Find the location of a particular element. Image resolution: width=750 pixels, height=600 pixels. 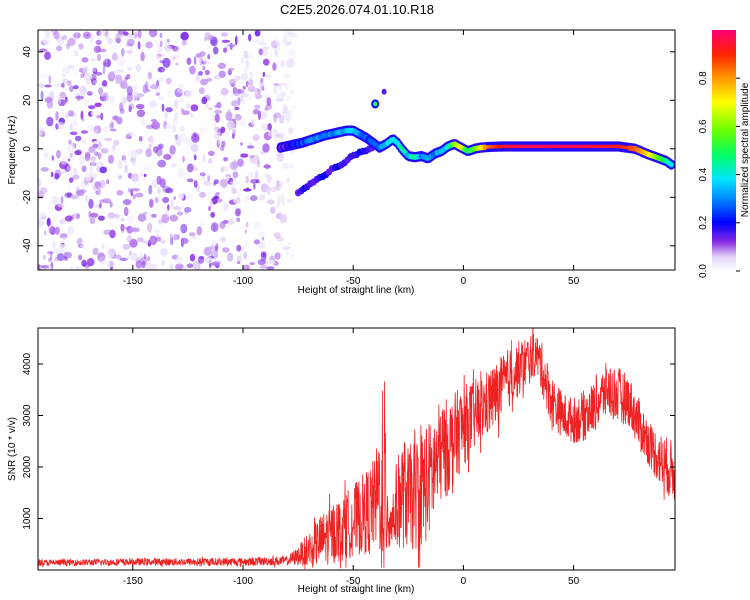

y-tick-label: -20 is located at coordinates (27, 197).